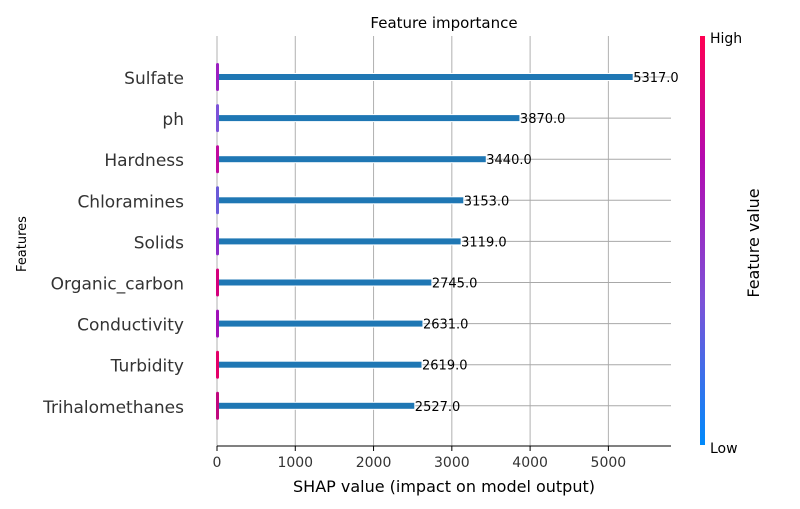 The height and width of the screenshot is (509, 800). I want to click on x-axis-label: SHAP value (impact on model output), so click(444, 486).